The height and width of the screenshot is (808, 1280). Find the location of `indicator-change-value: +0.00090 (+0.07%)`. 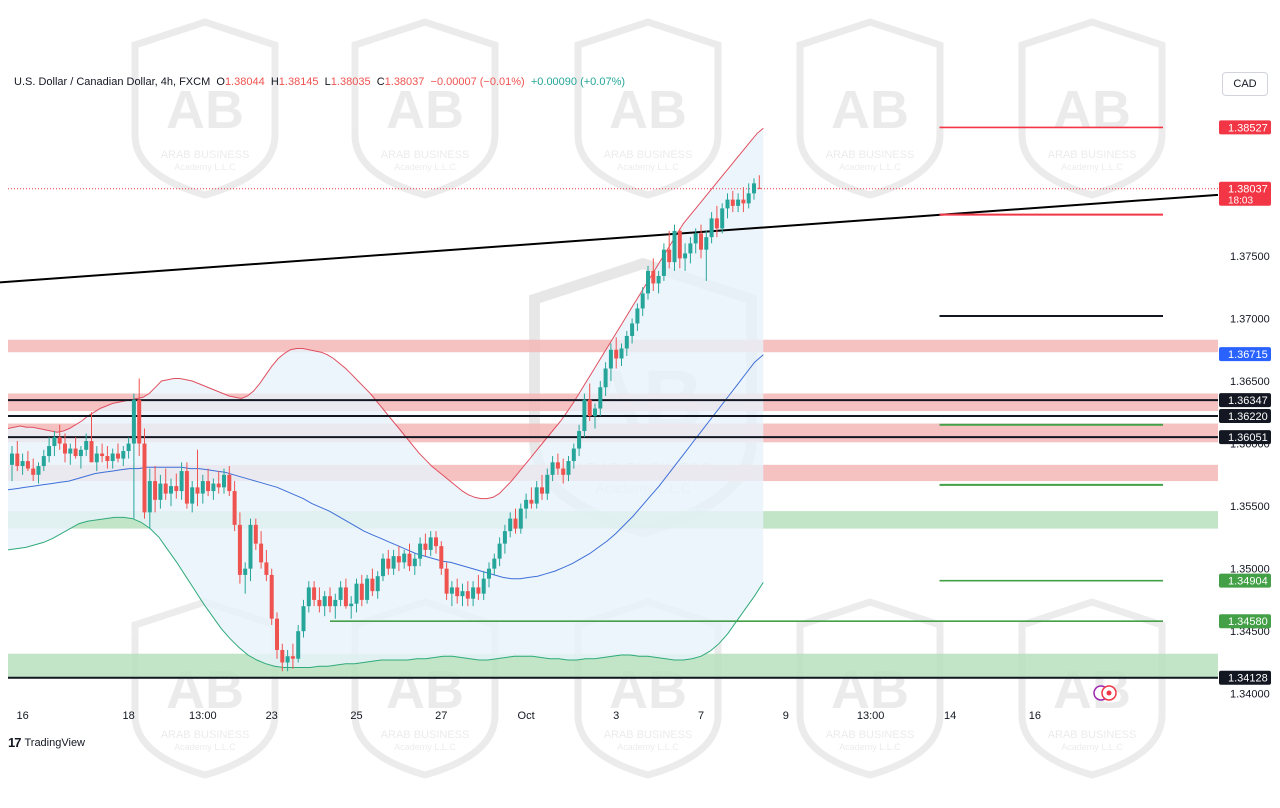

indicator-change-value: +0.00090 (+0.07%) is located at coordinates (578, 82).